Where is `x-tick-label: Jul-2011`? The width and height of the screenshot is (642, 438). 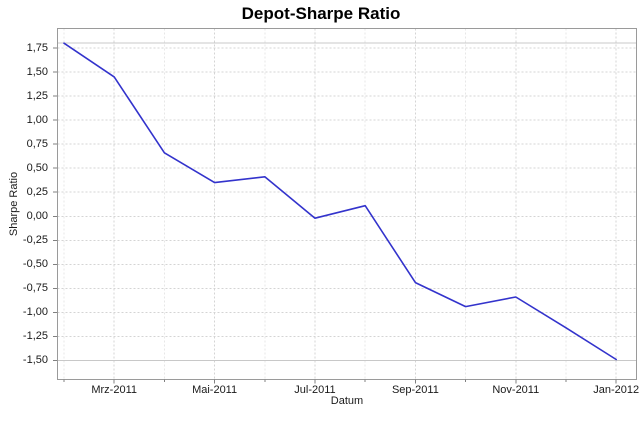
x-tick-label: Jul-2011 is located at coordinates (315, 390).